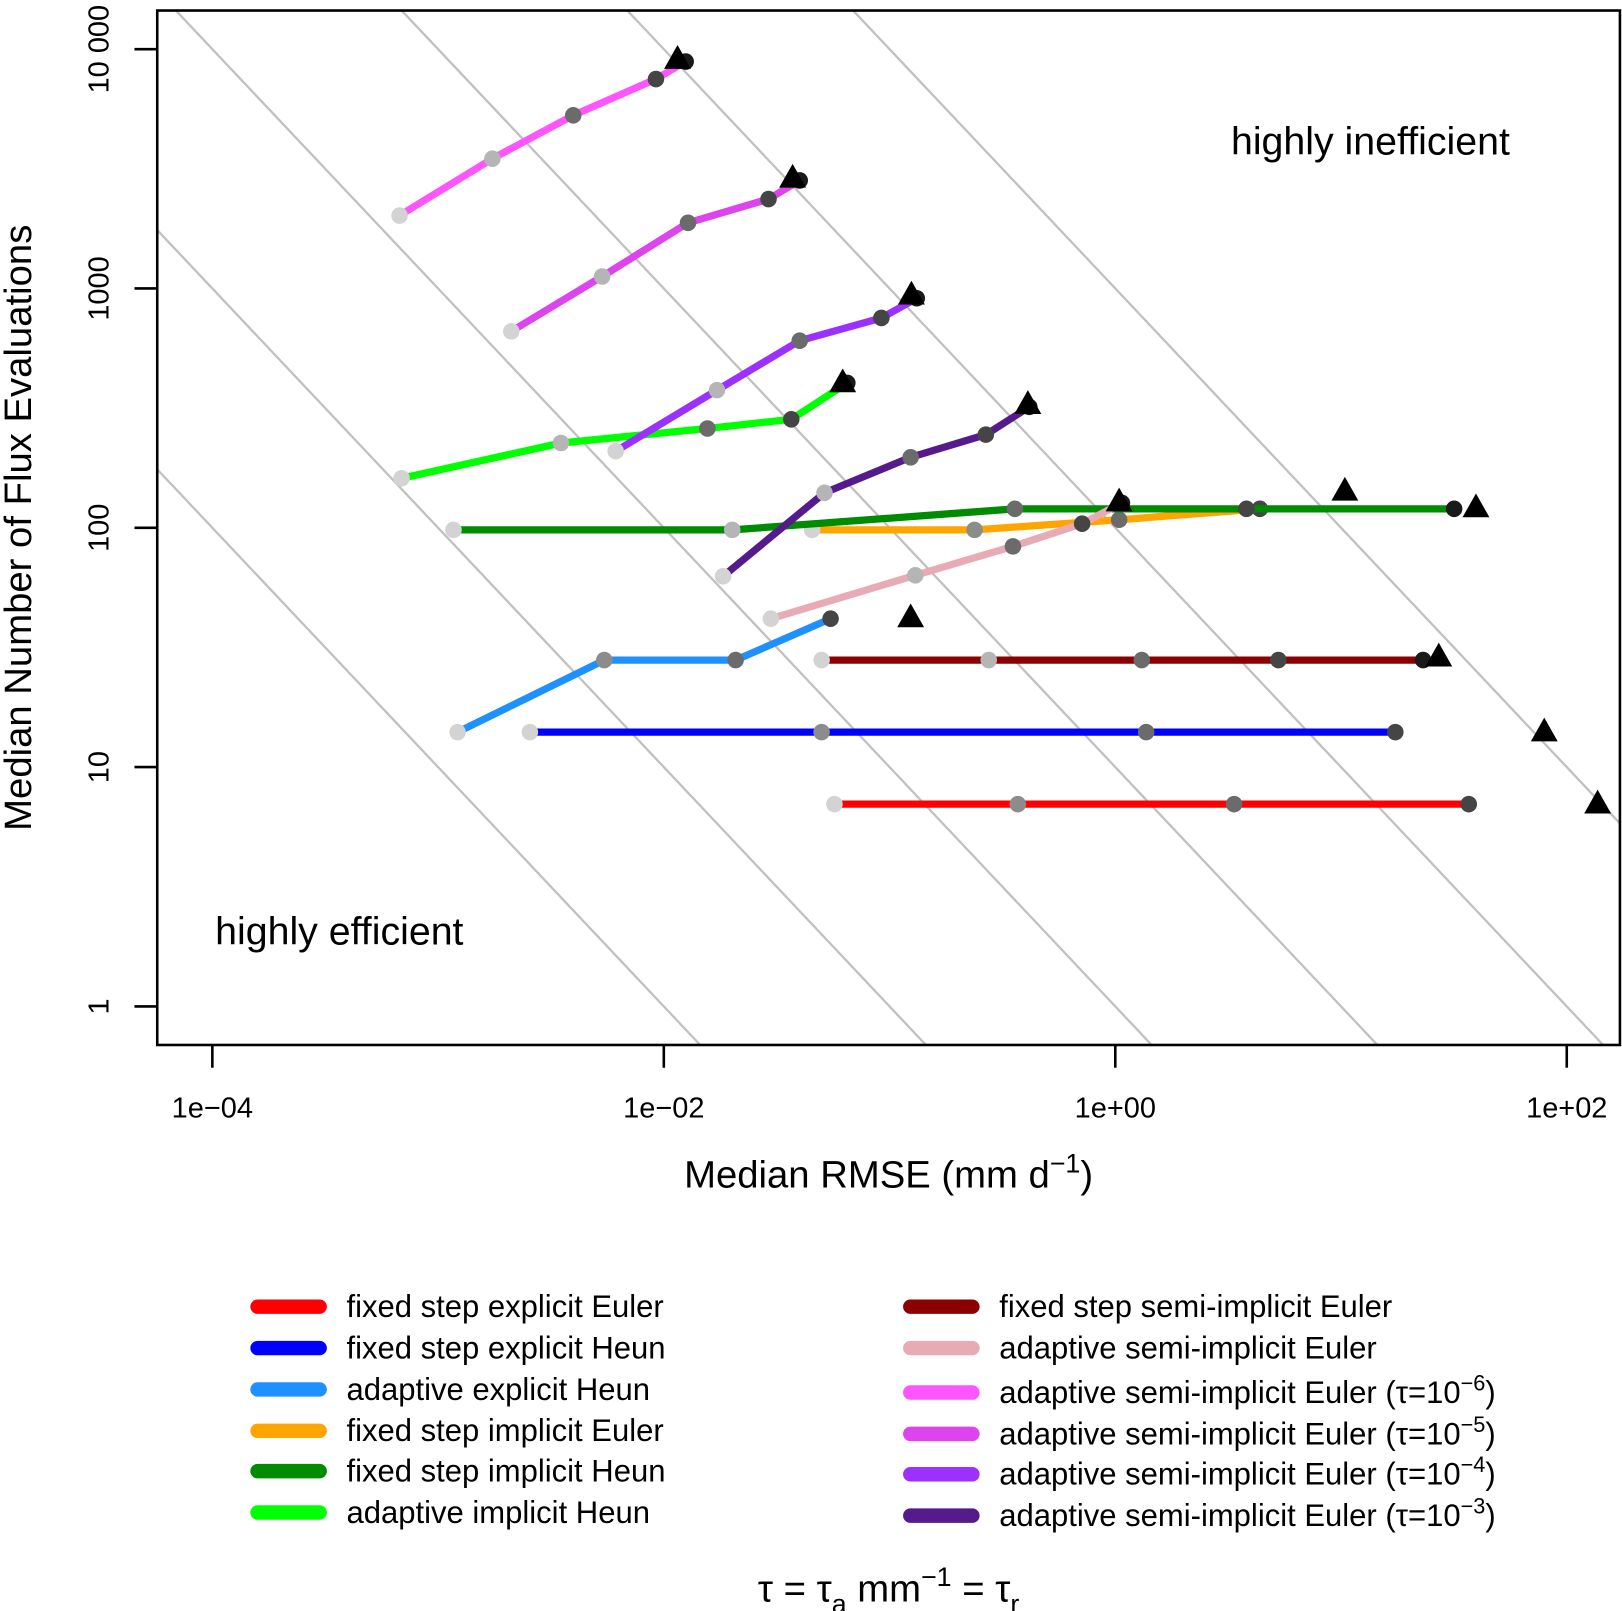  What do you see at coordinates (888, 1172) in the screenshot?
I see `x-axis-title: Median RMSE (mm d−1)` at bounding box center [888, 1172].